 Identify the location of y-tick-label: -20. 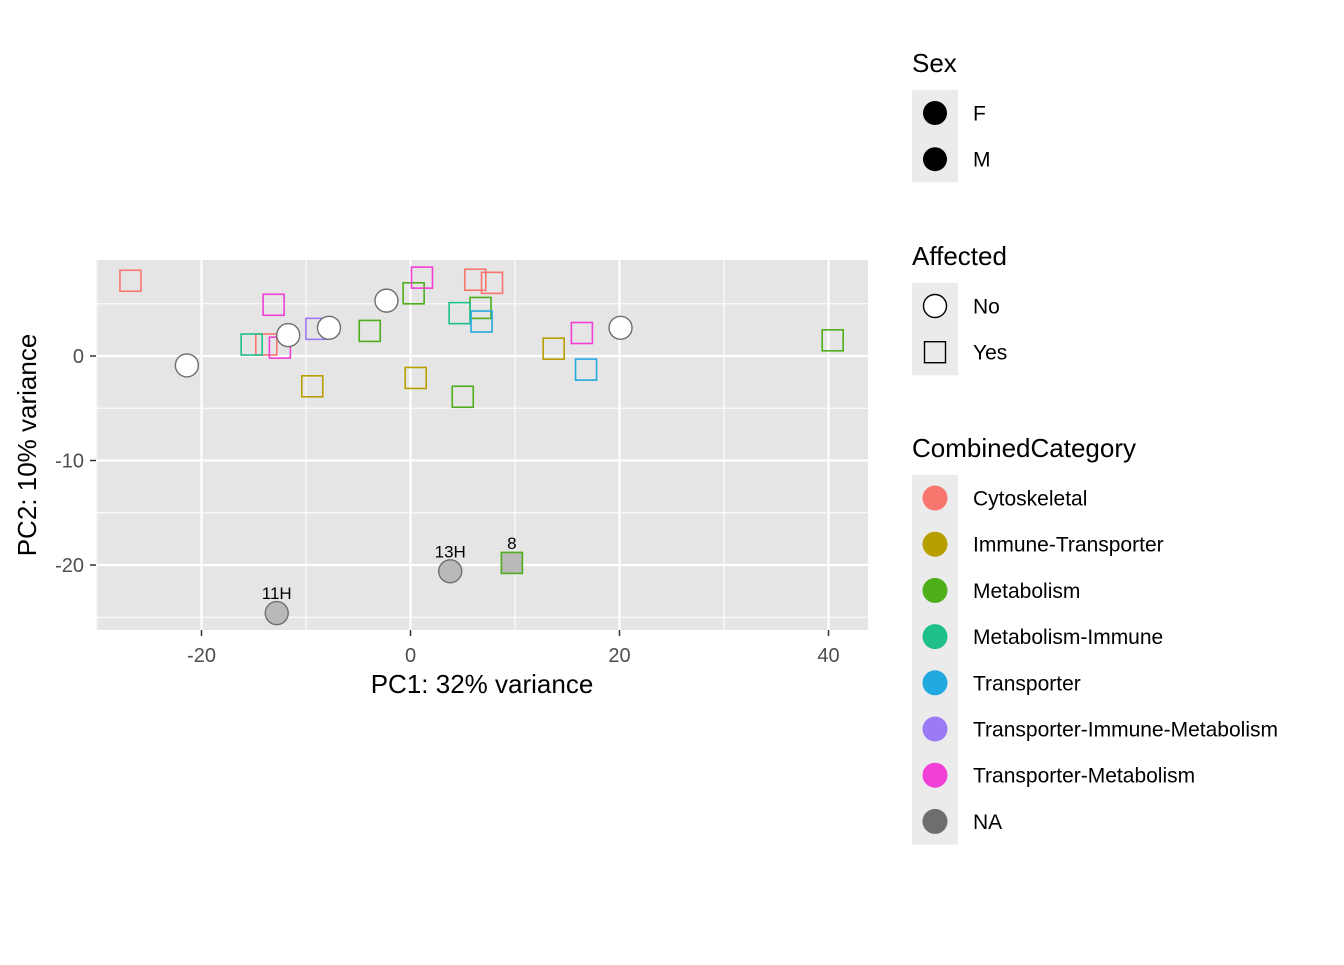
(69, 566).